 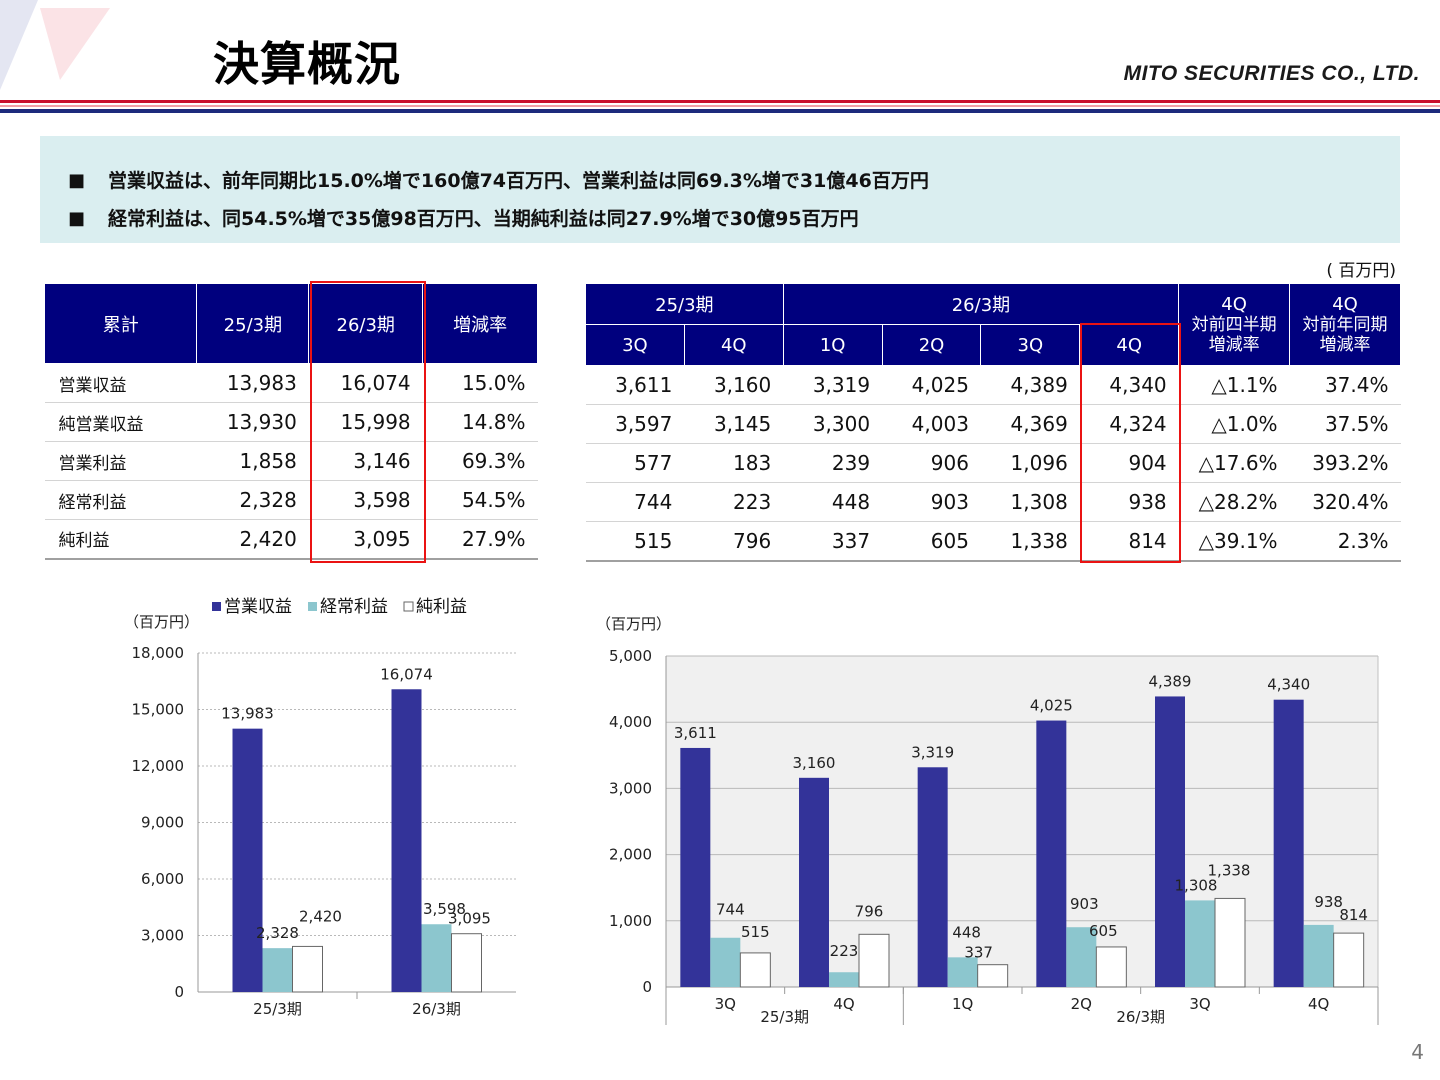 I want to click on data-label: 515, so click(x=755, y=932).